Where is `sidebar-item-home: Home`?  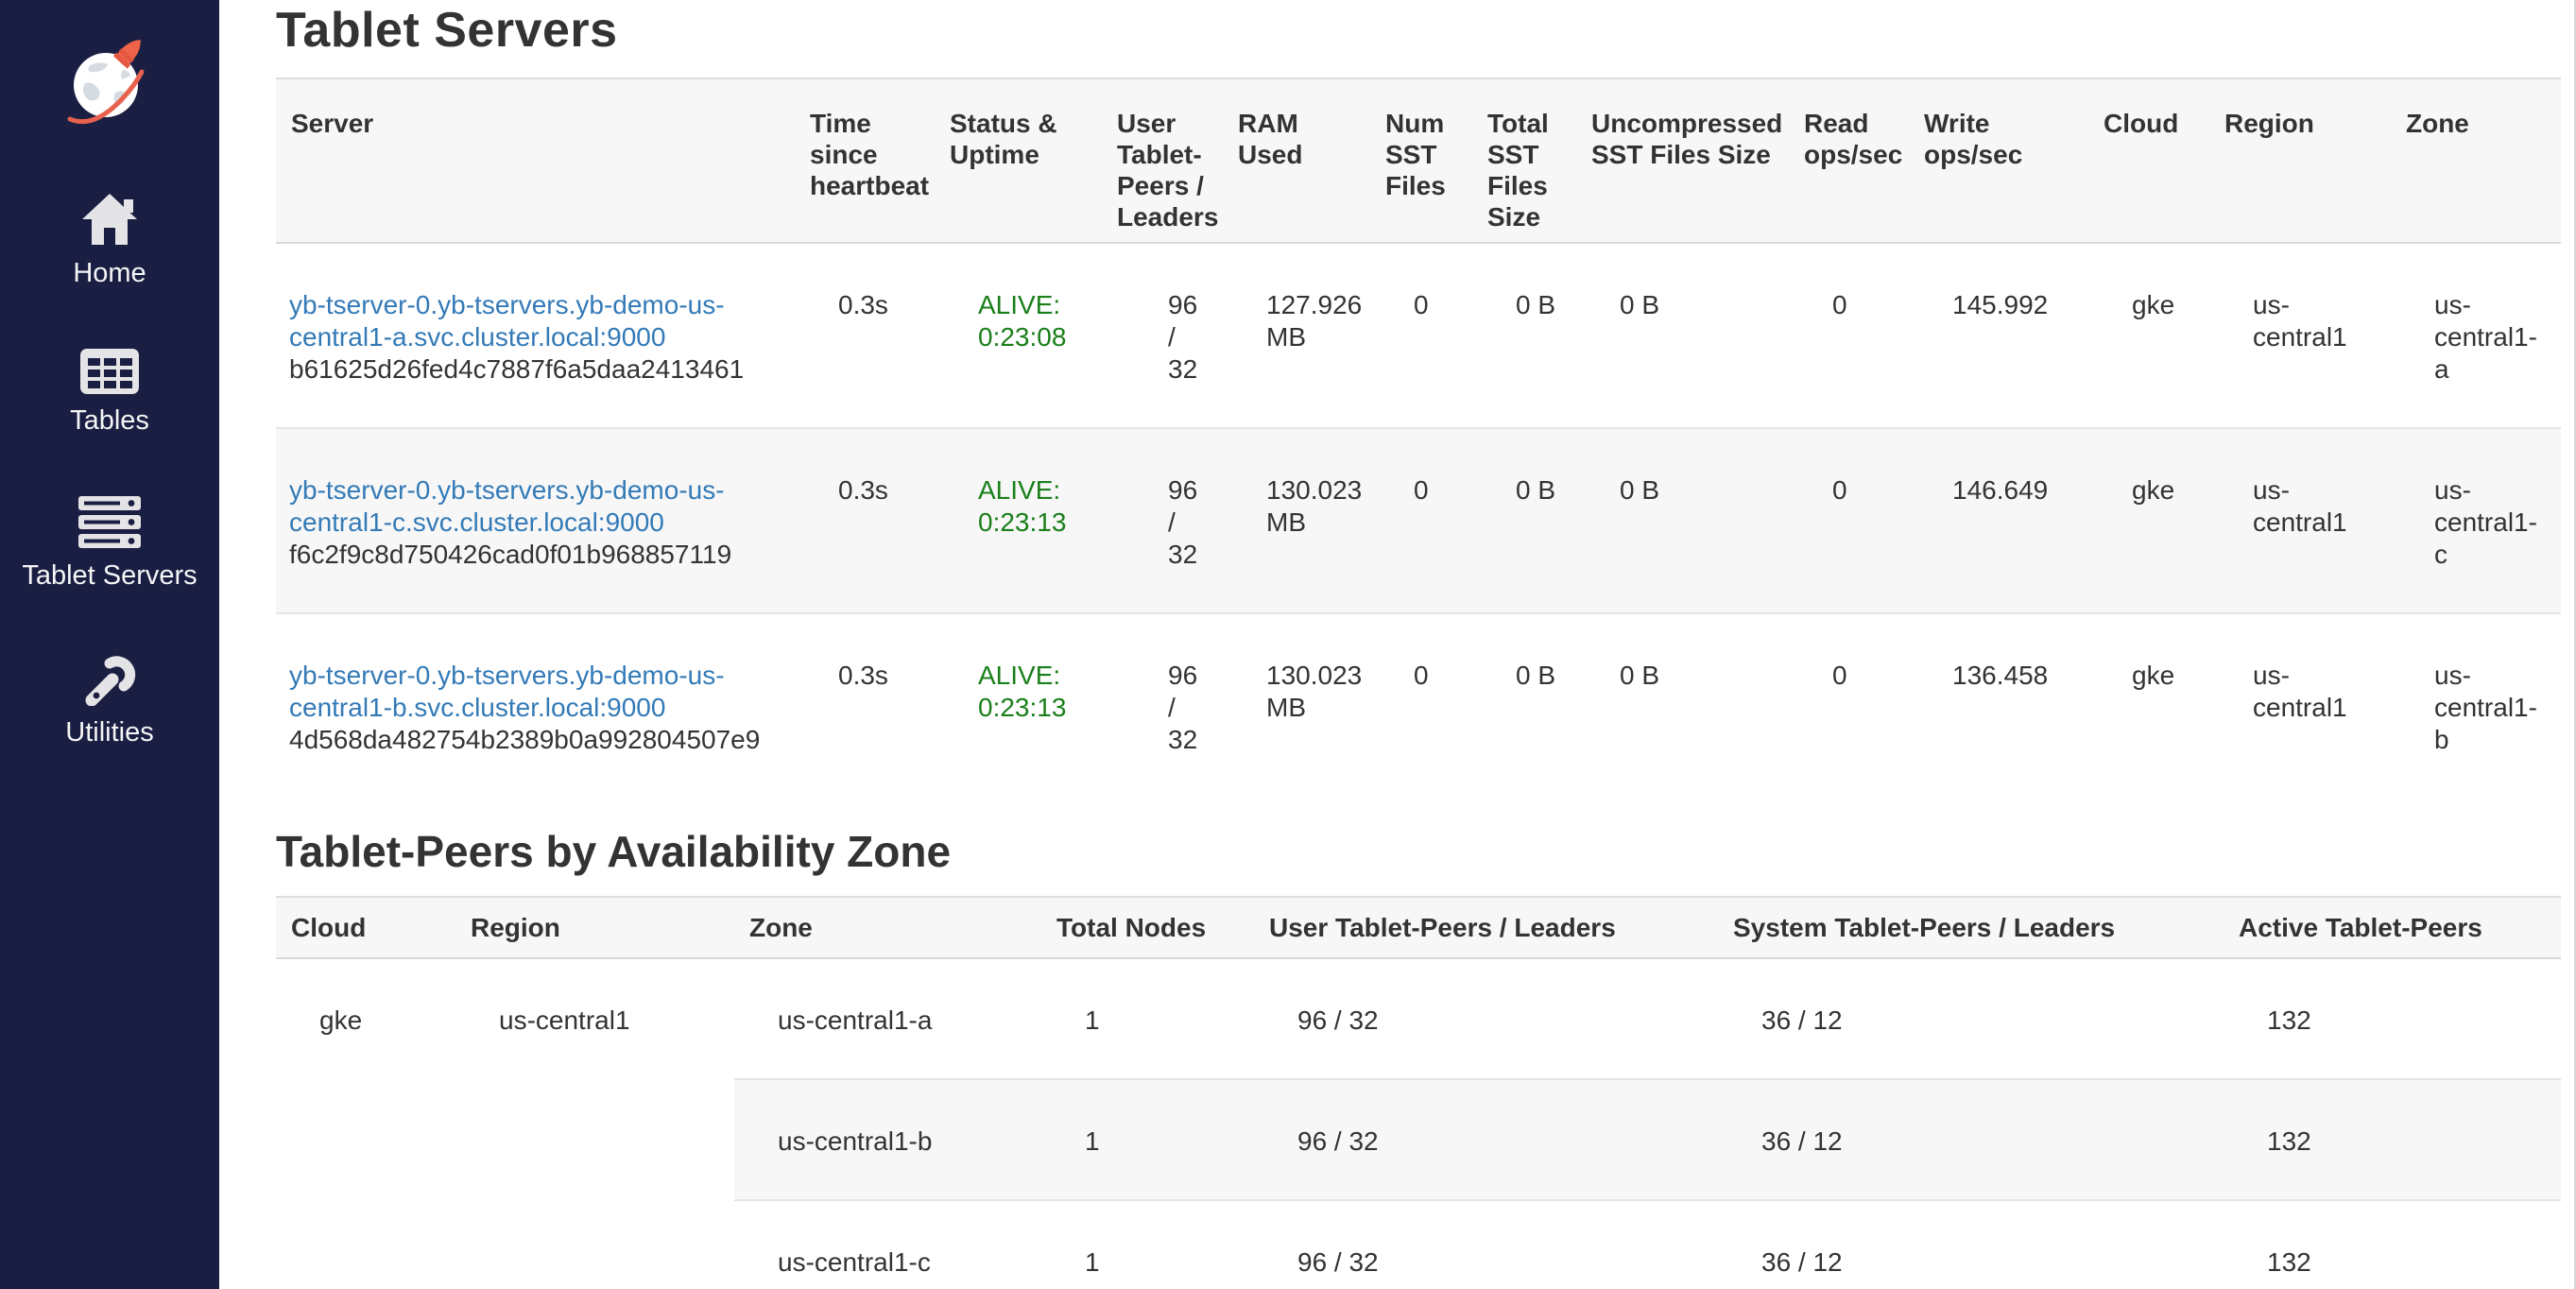
sidebar-item-home: Home is located at coordinates (109, 240).